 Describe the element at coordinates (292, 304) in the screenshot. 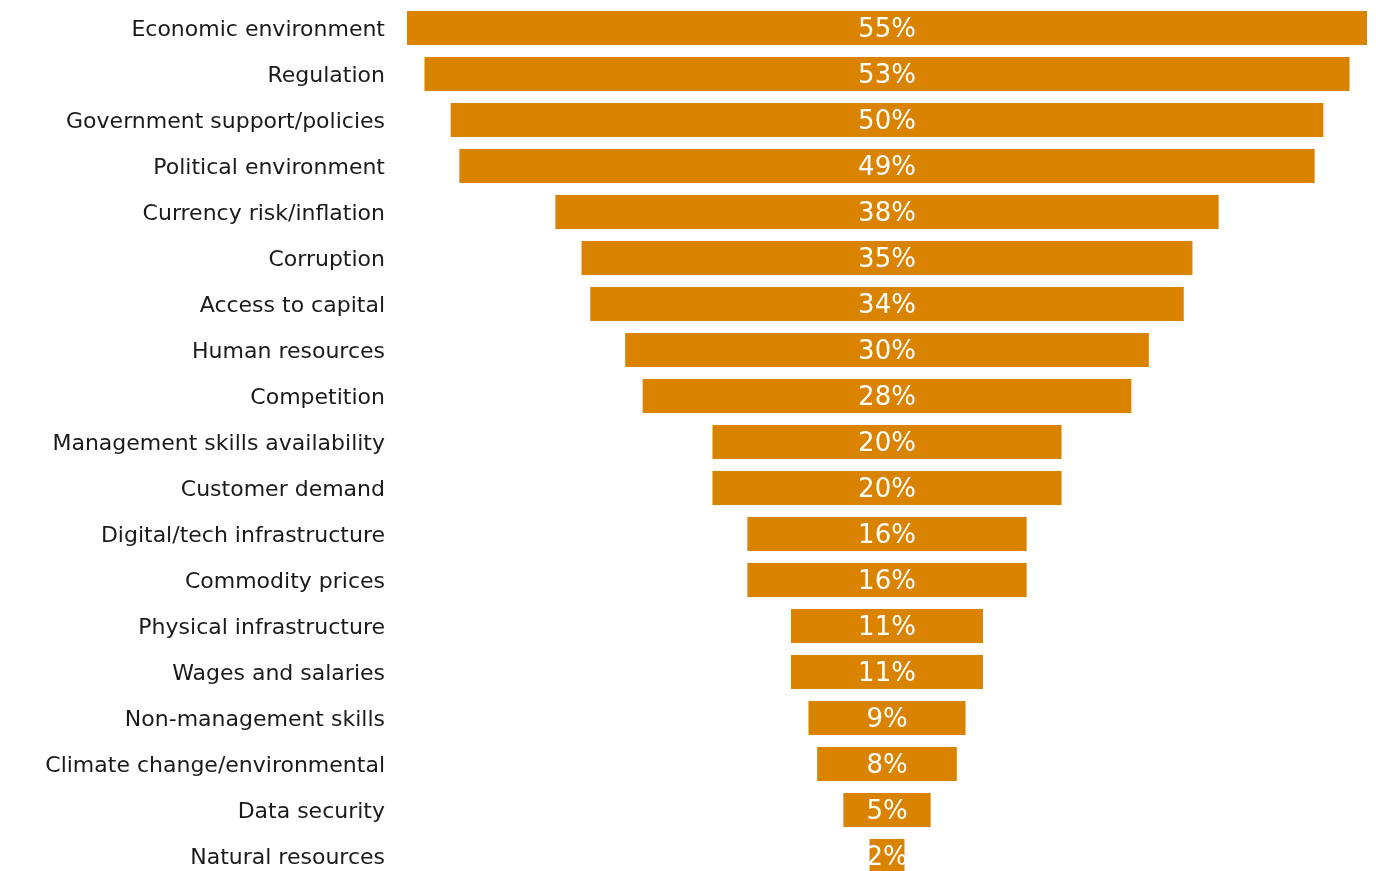

I see `category-label: Access to capital` at that location.